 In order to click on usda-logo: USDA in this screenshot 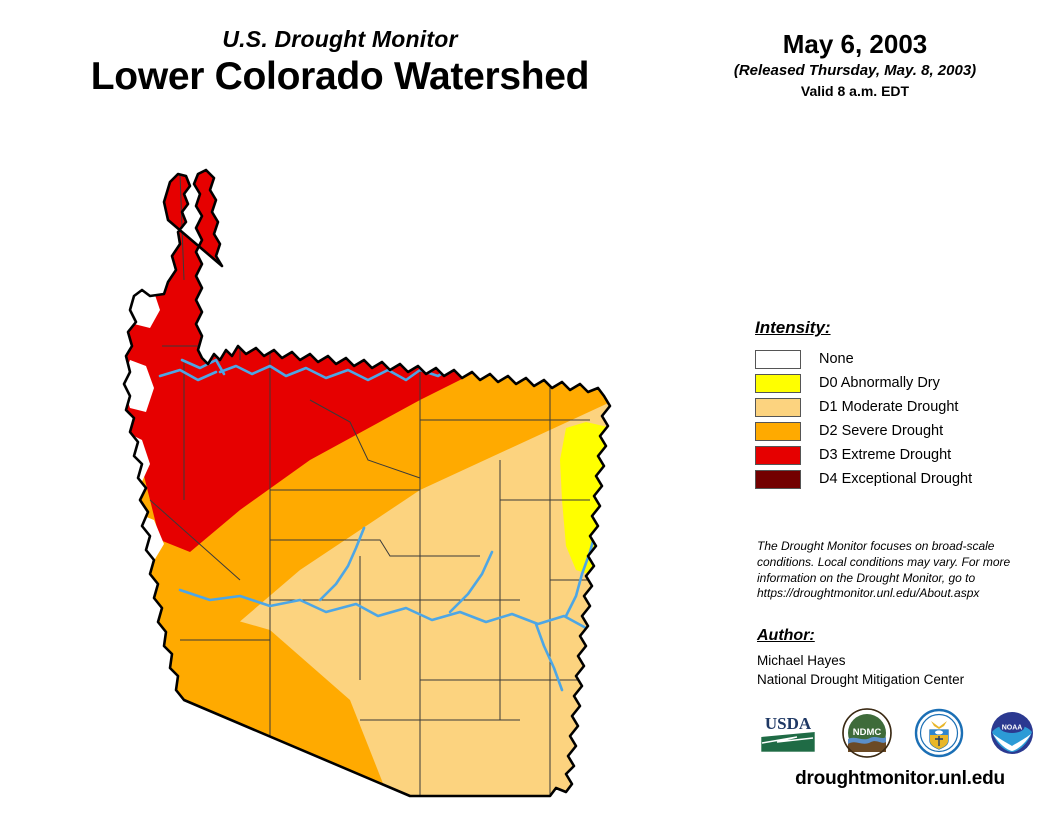, I will do `click(788, 735)`.